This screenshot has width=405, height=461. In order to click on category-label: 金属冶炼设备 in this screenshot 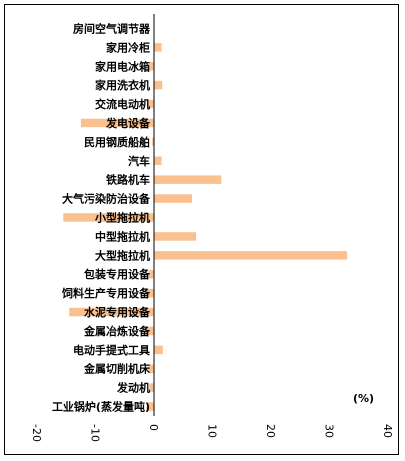, I will do `click(117, 331)`.